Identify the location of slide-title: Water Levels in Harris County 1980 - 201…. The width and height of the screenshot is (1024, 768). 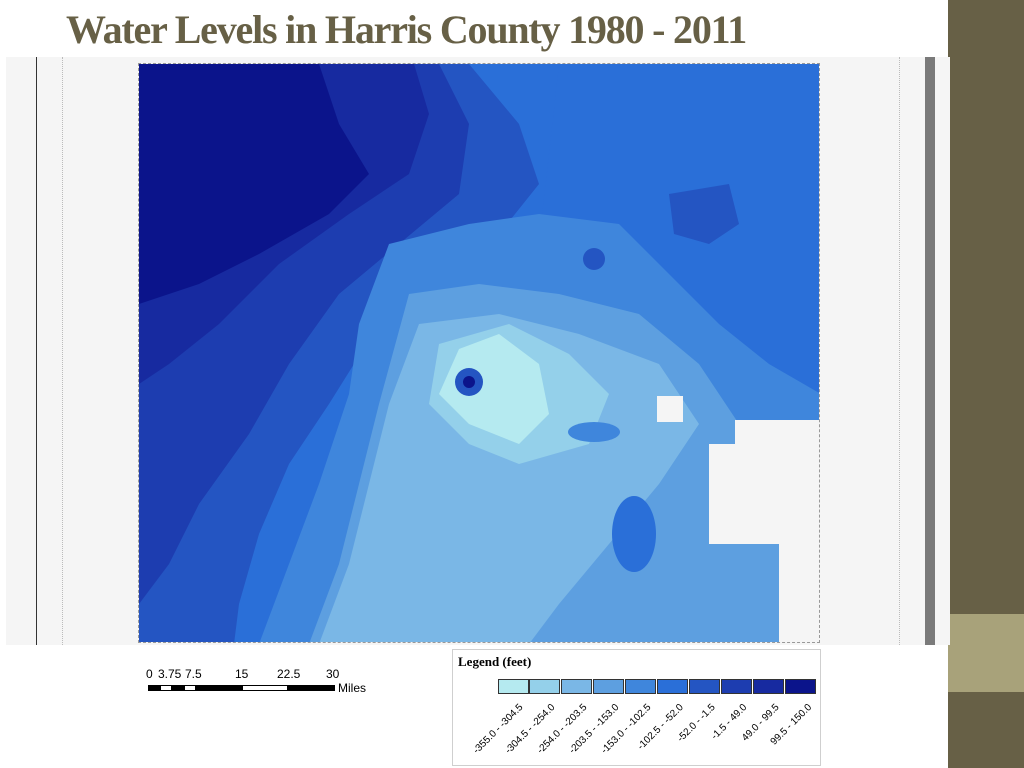
(406, 29).